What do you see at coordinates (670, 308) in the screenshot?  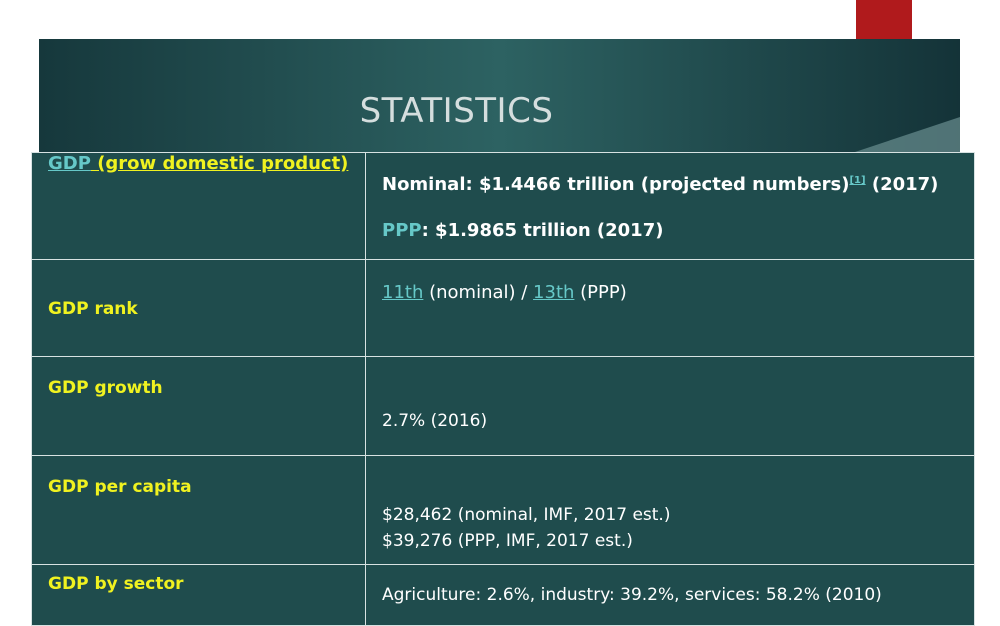 I see `gdp-rank-value-cell: 11th (nominal) / 13th (PPP)` at bounding box center [670, 308].